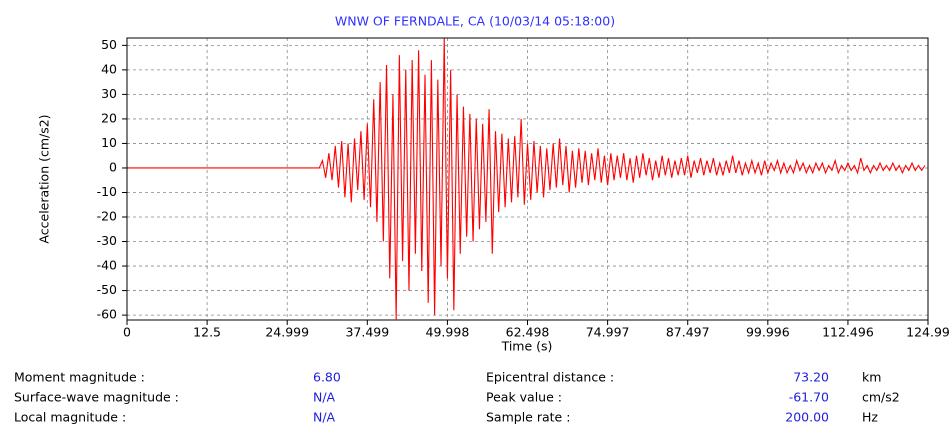  What do you see at coordinates (524, 397) in the screenshot?
I see `info-label: Peak value :` at bounding box center [524, 397].